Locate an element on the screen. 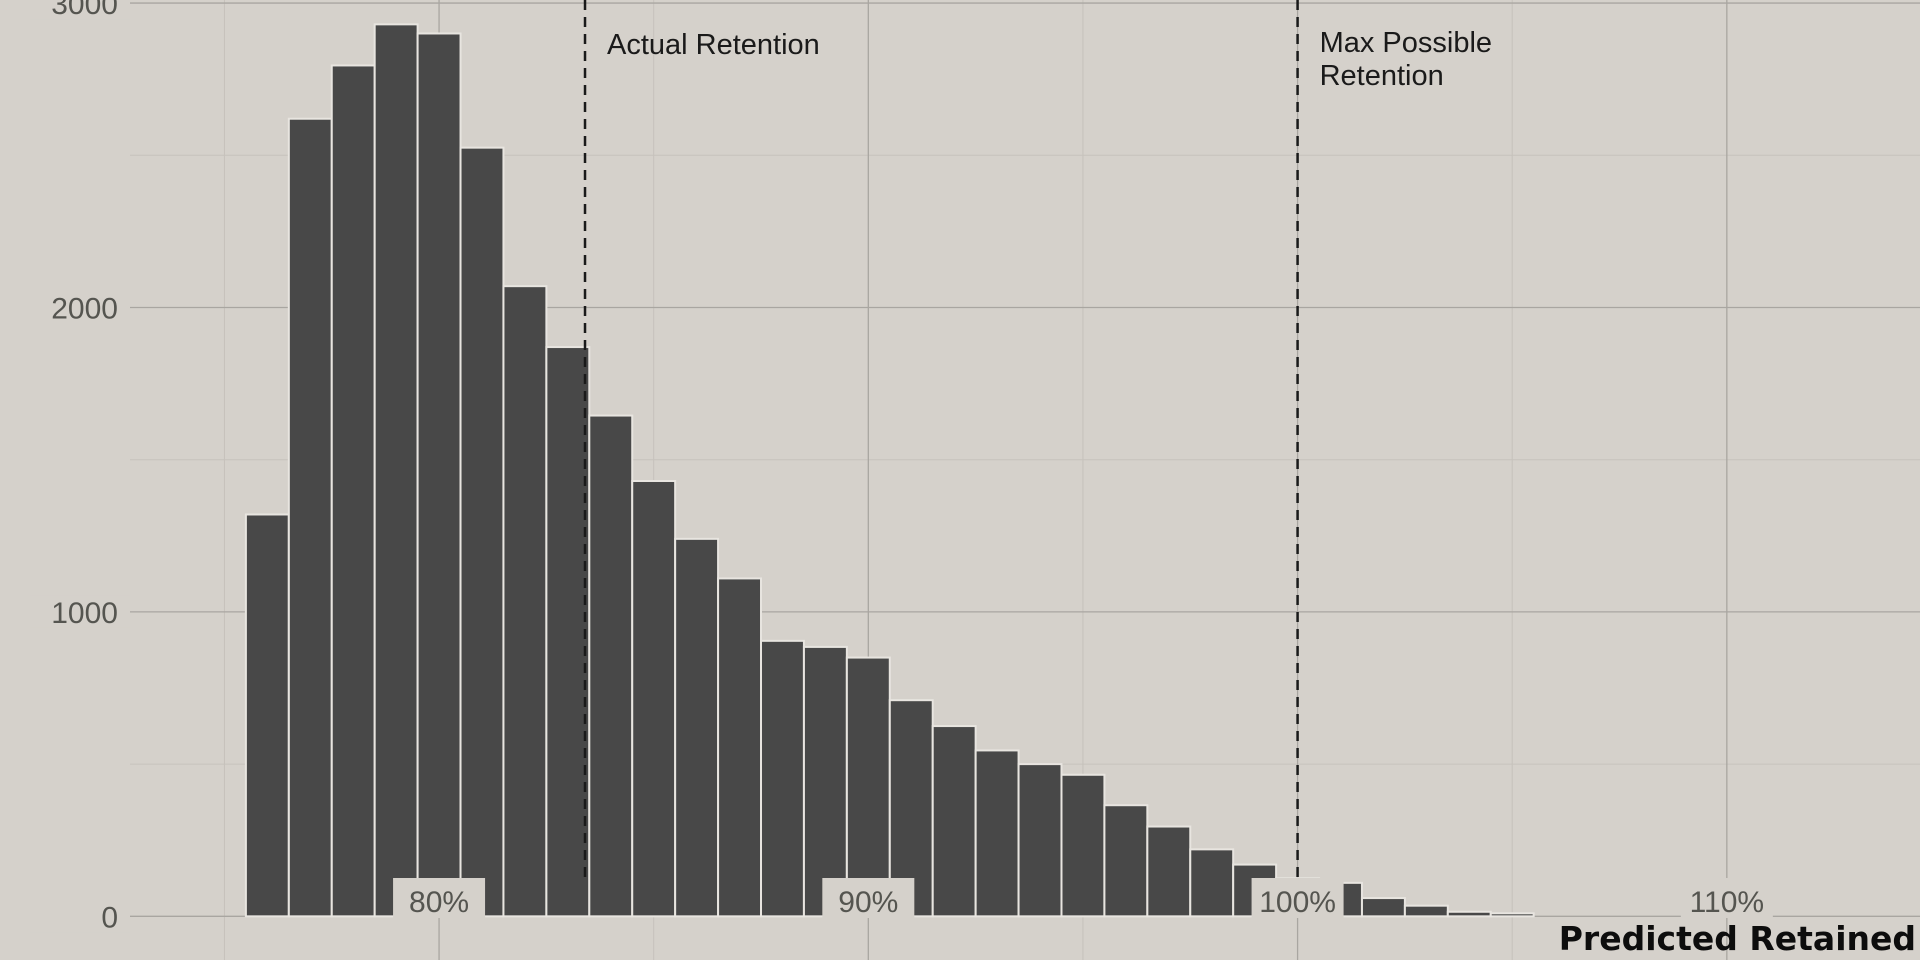 This screenshot has height=960, width=1920. reference-line-label: Actual Retention is located at coordinates (713, 45).